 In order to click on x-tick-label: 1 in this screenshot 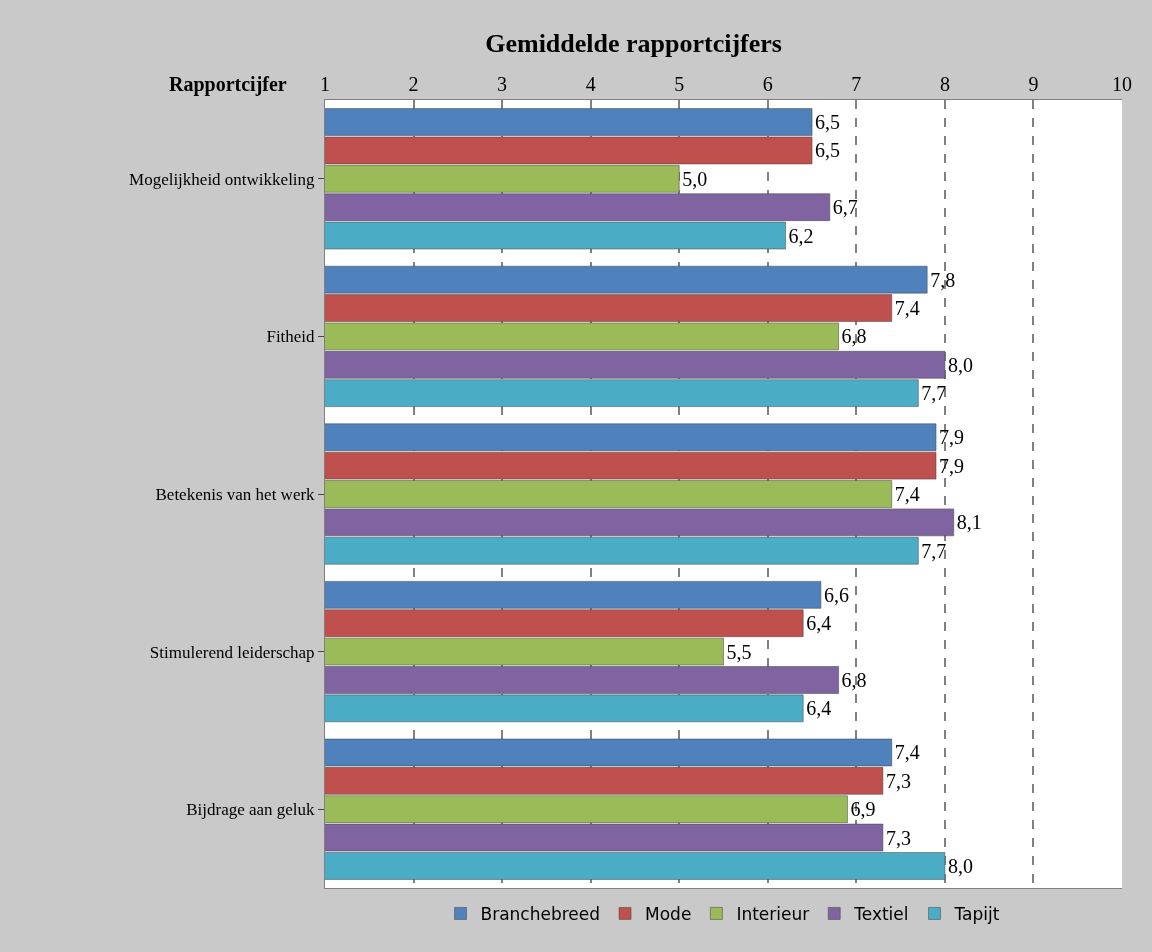, I will do `click(325, 84)`.